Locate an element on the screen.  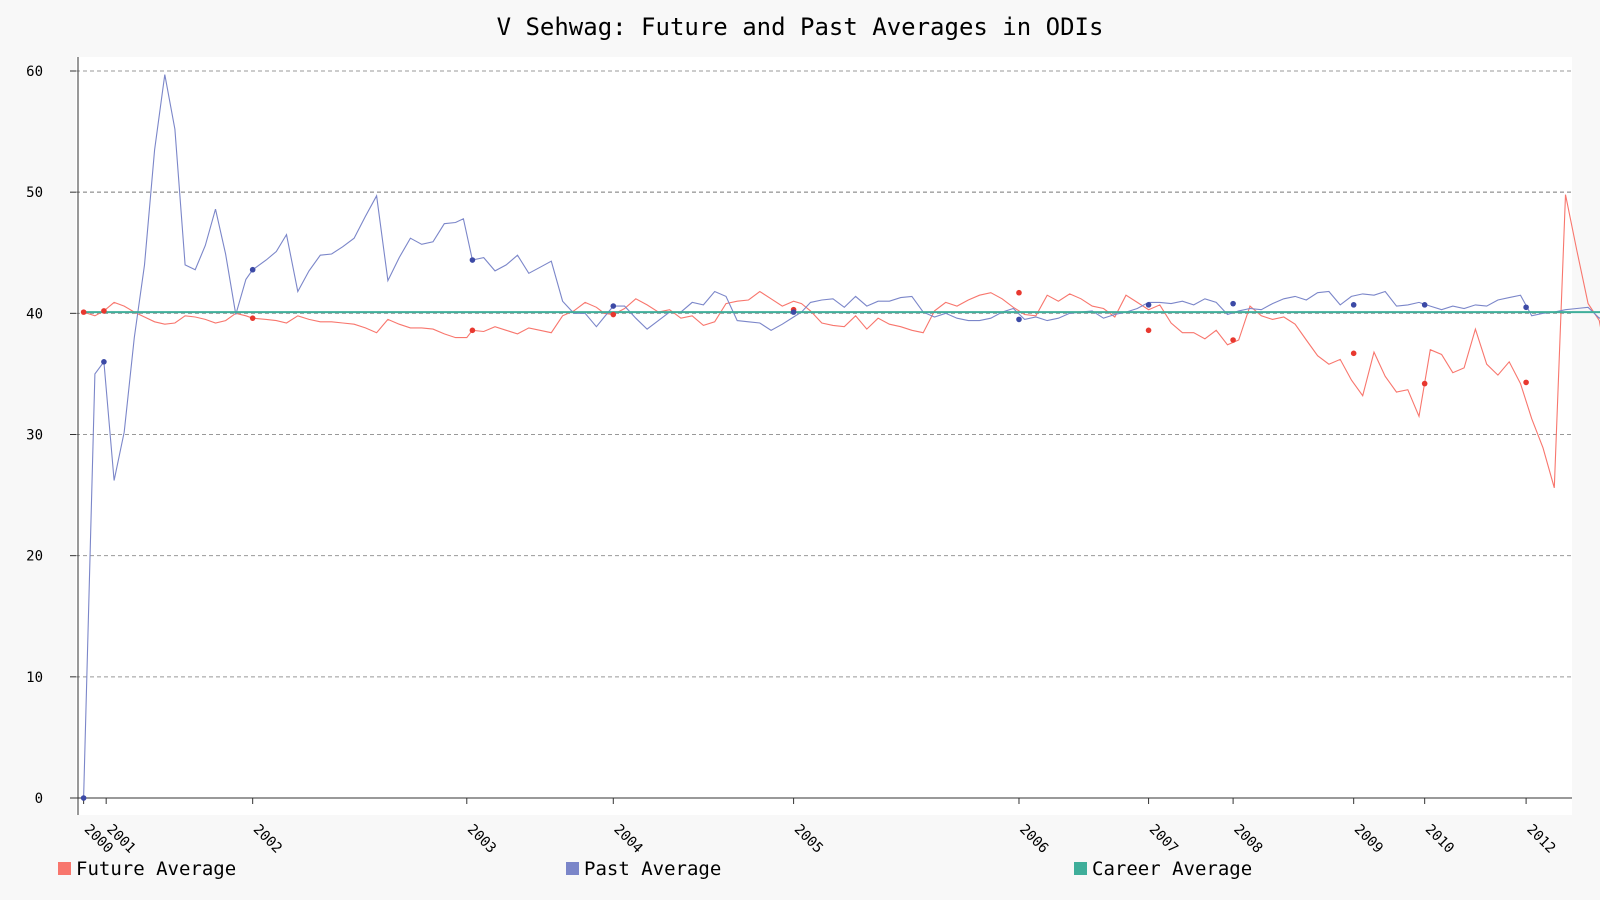
y-tick-label: 10 is located at coordinates (34, 678).